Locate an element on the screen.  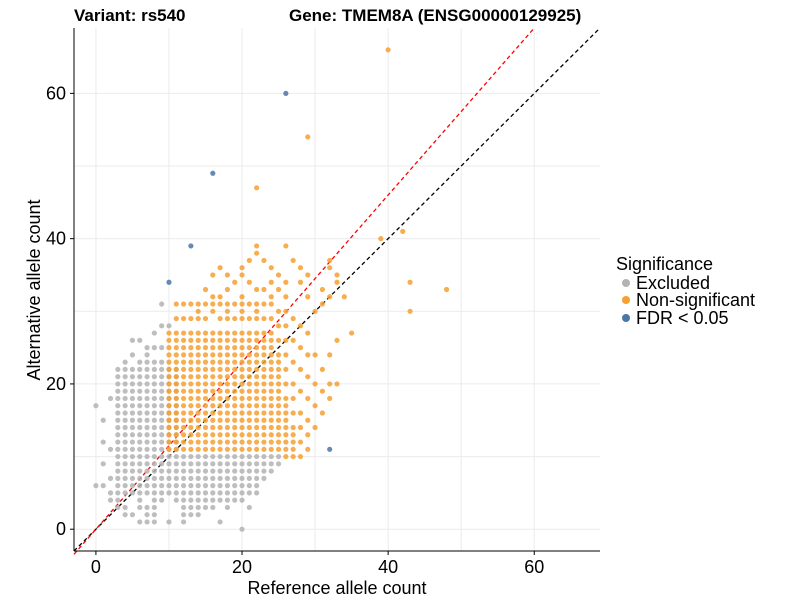
y-tick-label: 60 is located at coordinates (56, 93).